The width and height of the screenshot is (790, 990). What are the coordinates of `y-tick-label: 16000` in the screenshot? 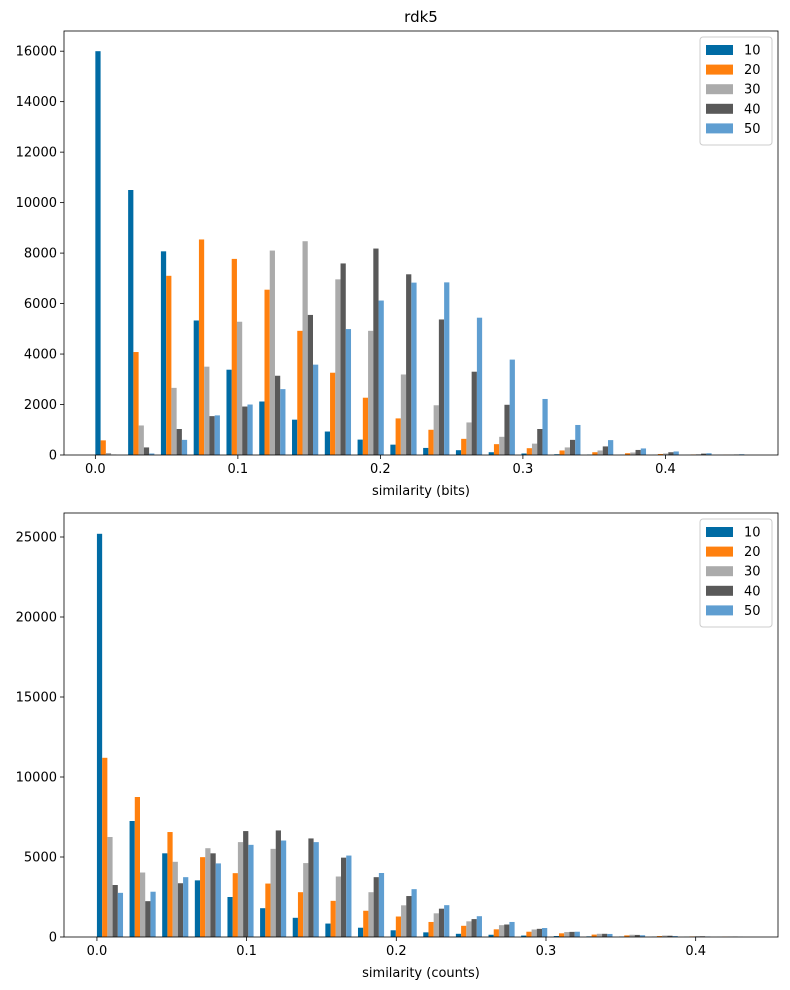 It's located at (36, 52).